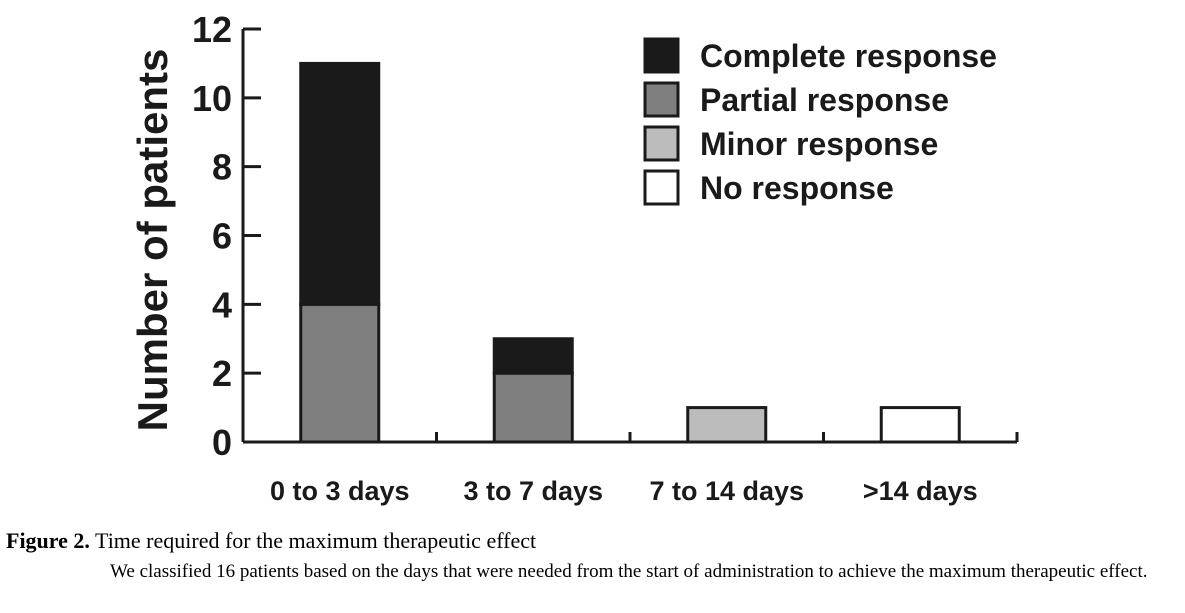 The height and width of the screenshot is (613, 1185). I want to click on y-tick-label: 8, so click(222, 167).